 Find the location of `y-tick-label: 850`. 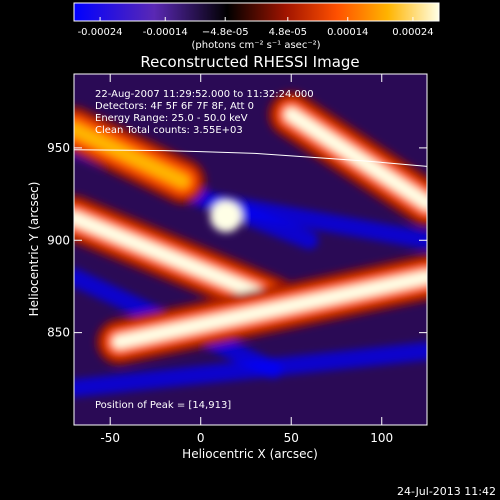

y-tick-label: 850 is located at coordinates (58, 333).